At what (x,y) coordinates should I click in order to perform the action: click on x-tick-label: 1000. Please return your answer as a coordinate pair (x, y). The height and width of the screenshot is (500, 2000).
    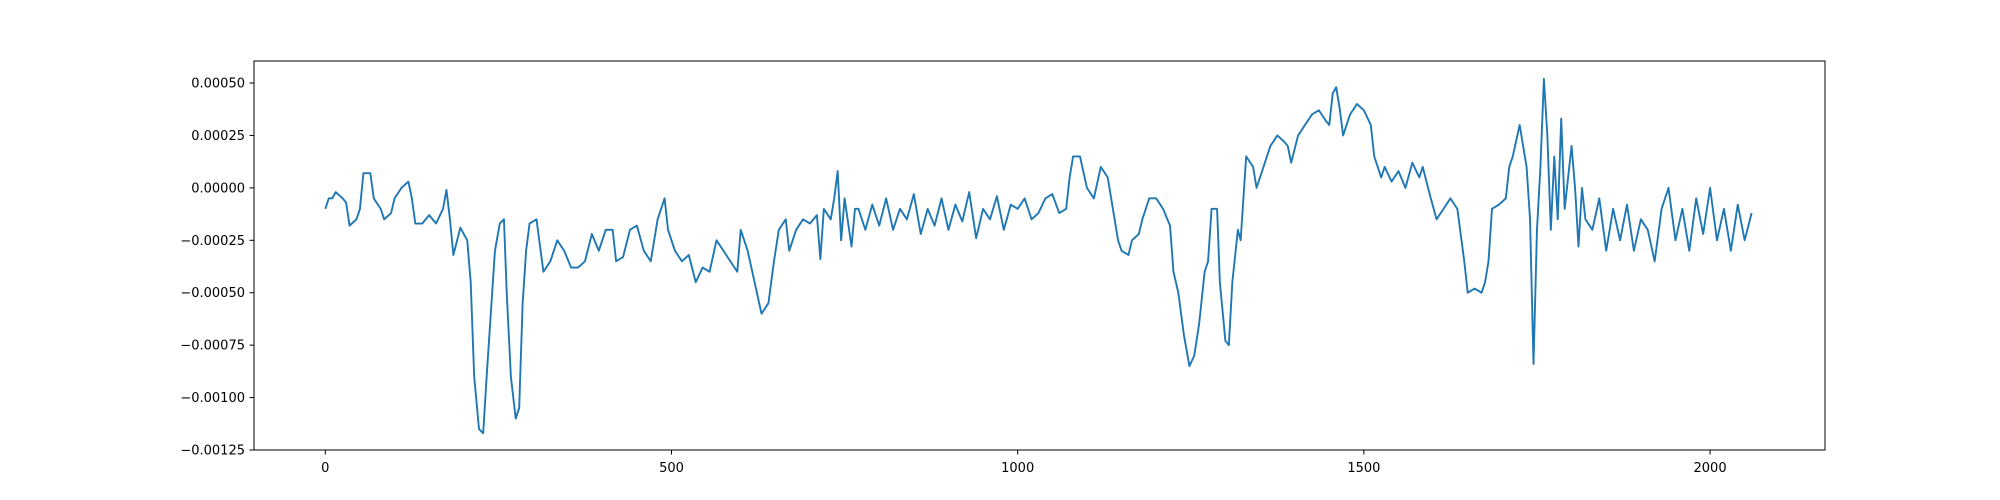
    Looking at the image, I should click on (1017, 468).